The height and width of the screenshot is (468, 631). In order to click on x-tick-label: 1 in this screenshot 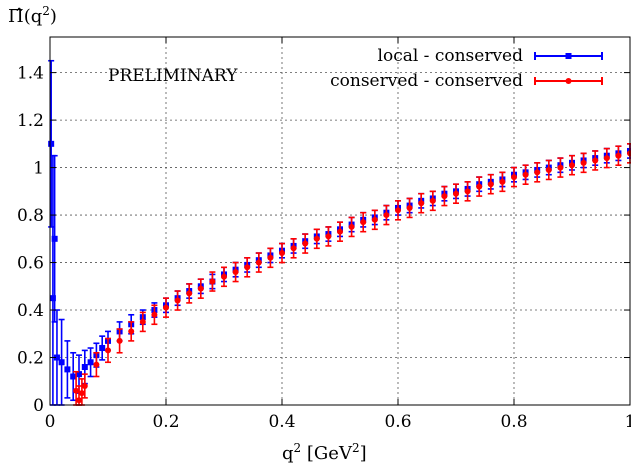, I will do `click(628, 422)`.